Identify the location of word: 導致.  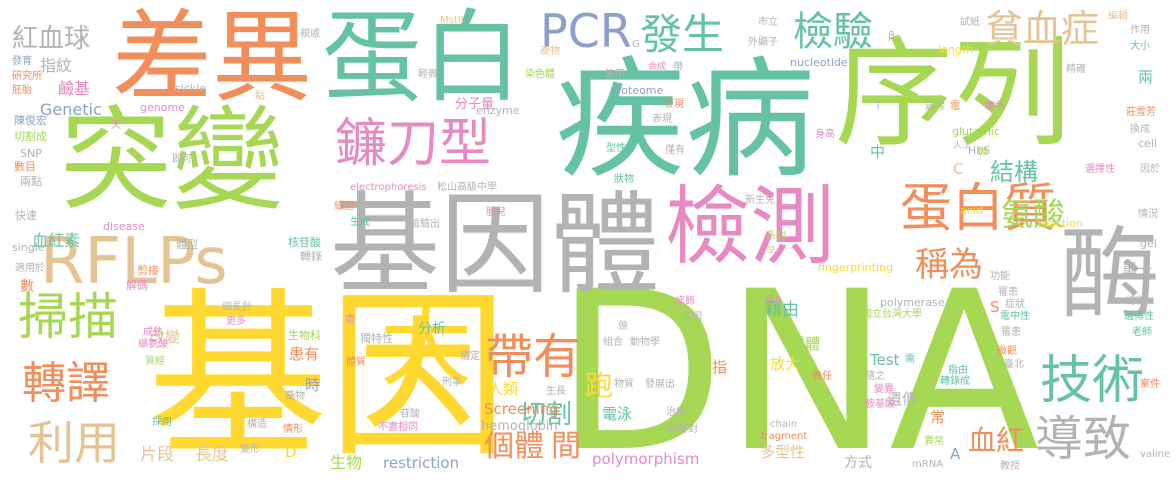
(1083, 439).